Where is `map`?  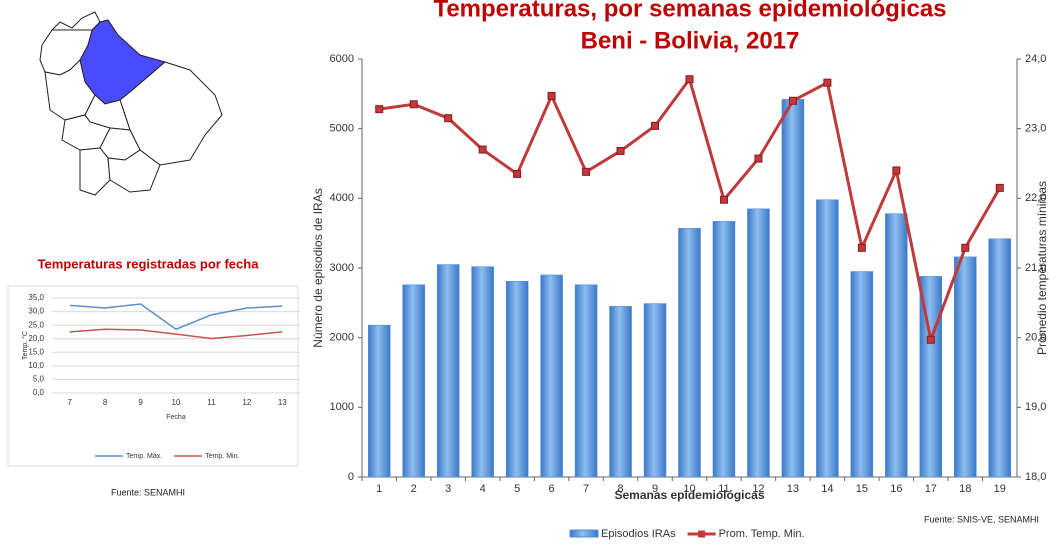 map is located at coordinates (131, 103).